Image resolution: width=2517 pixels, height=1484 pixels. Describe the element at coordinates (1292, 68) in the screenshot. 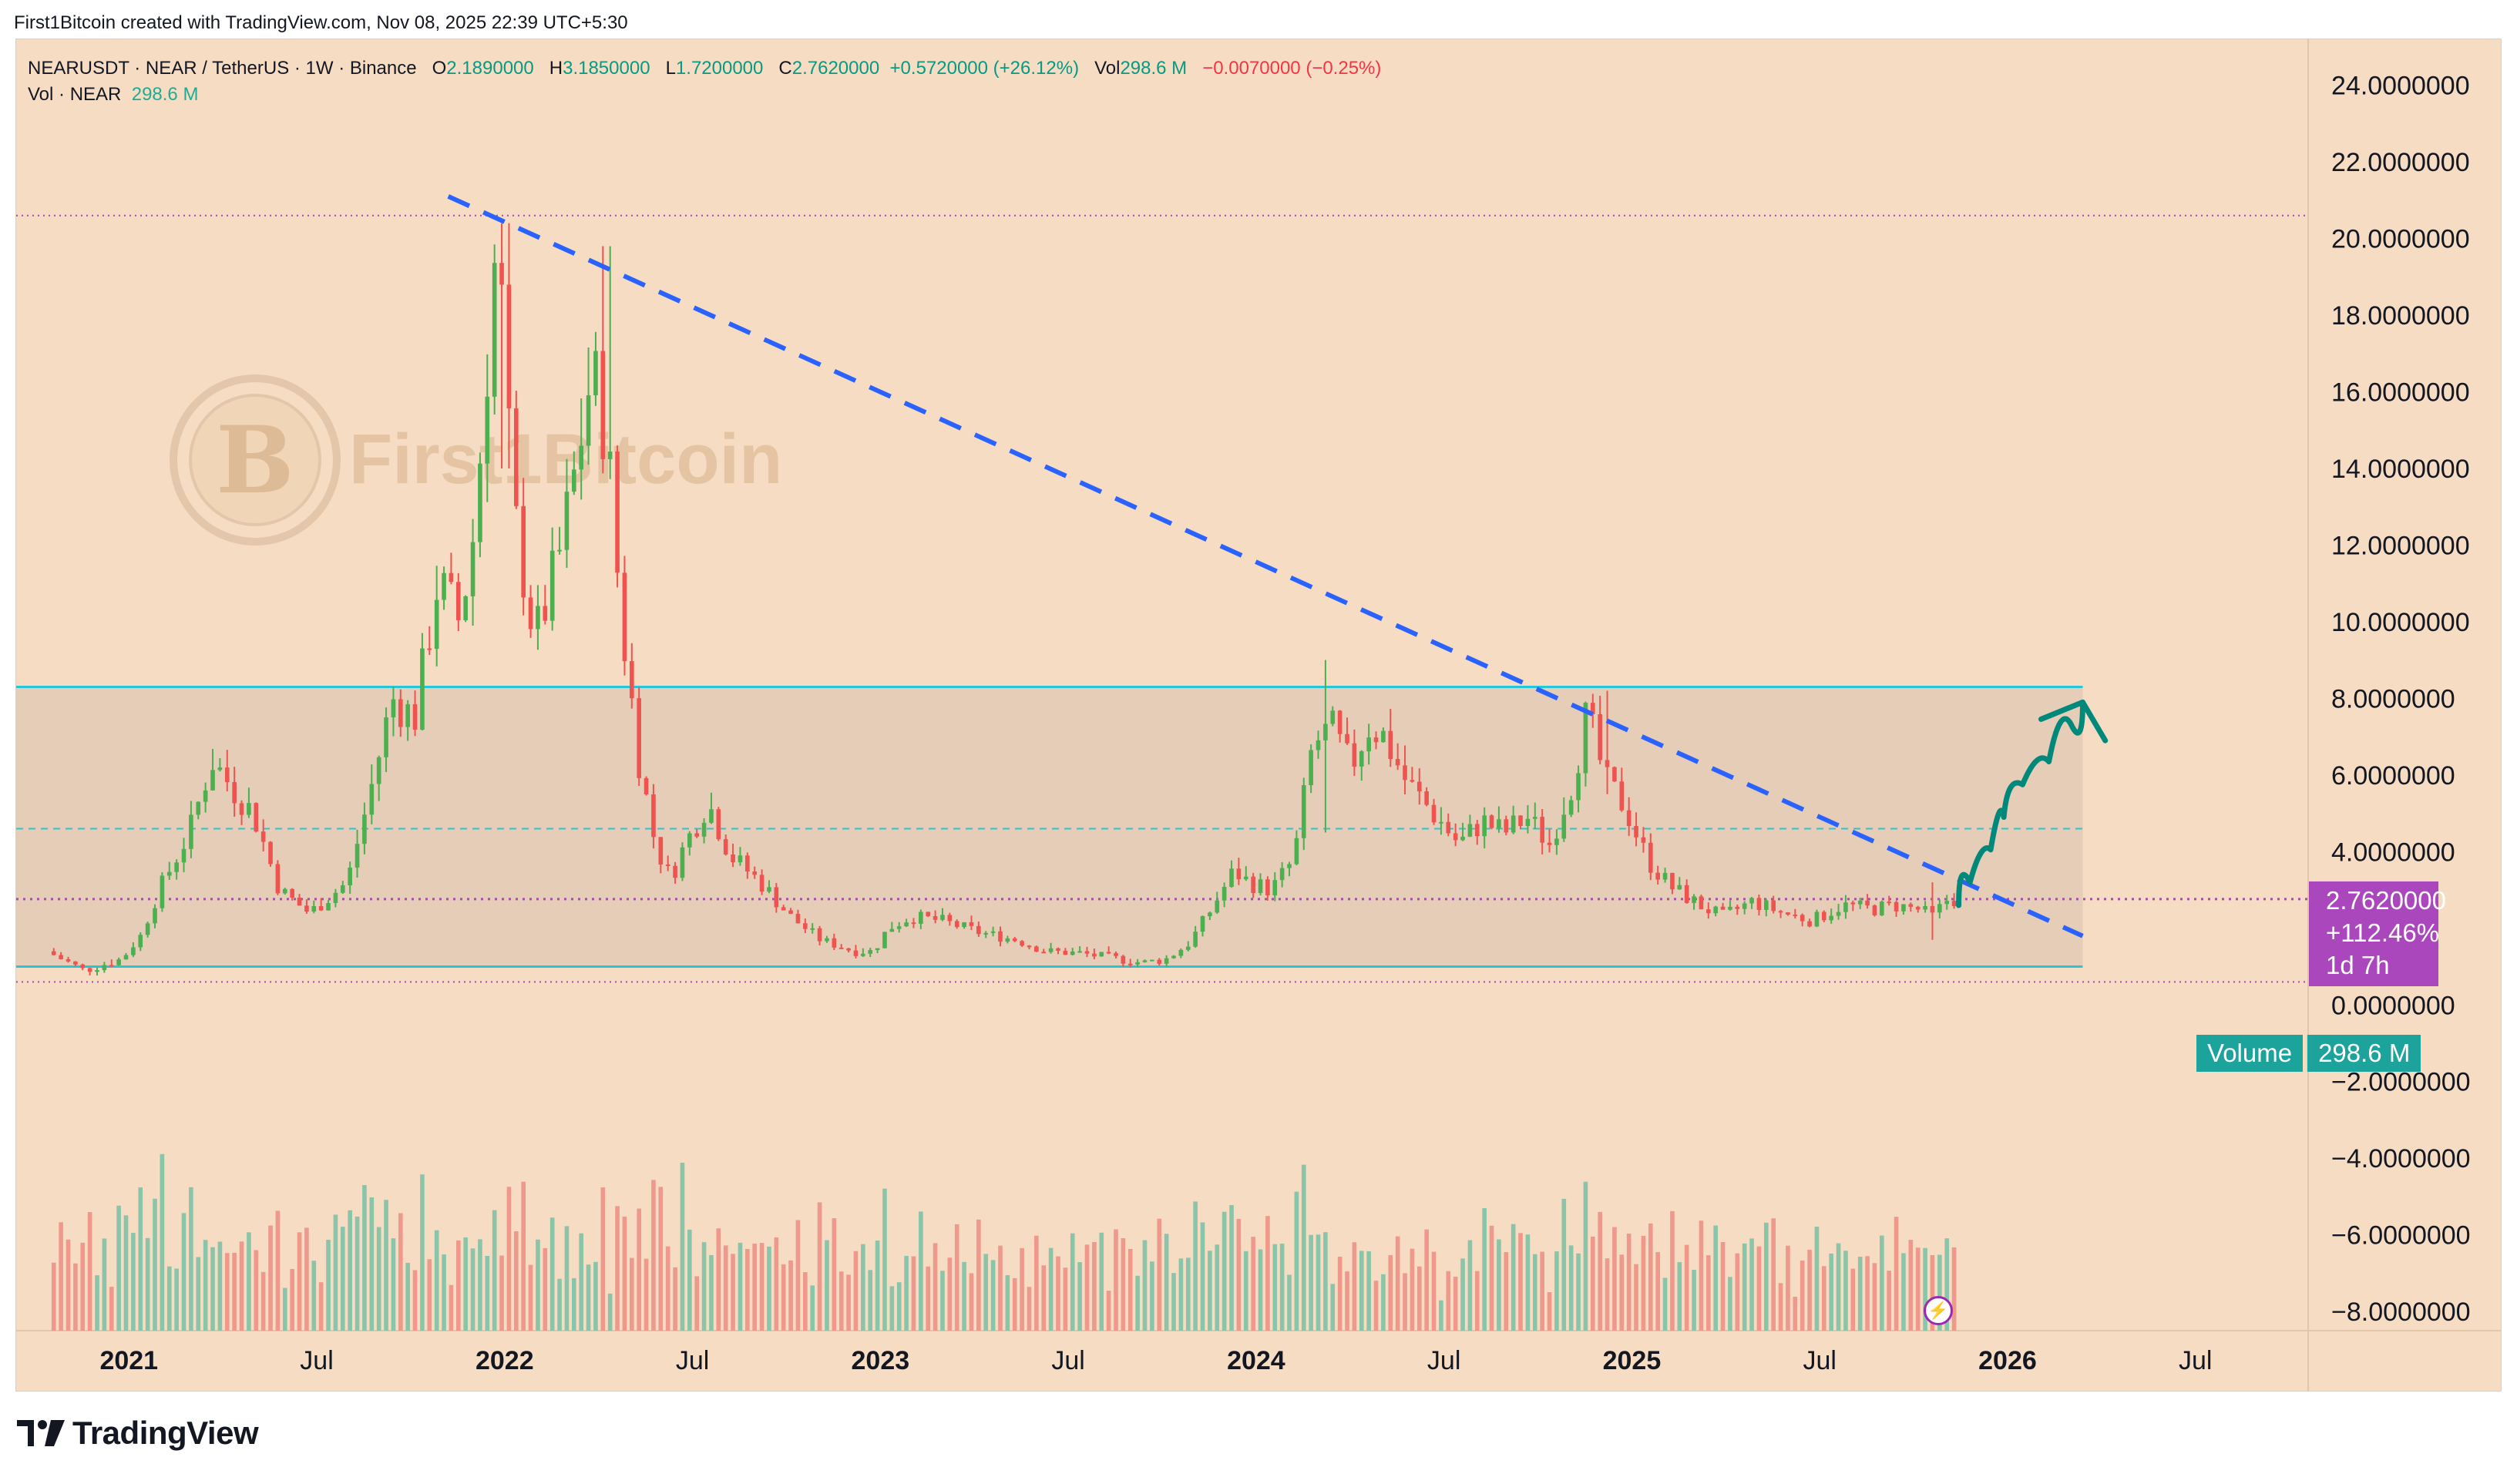

I see `legend-vol-change: −0.0070000 (−0.25%)` at that location.